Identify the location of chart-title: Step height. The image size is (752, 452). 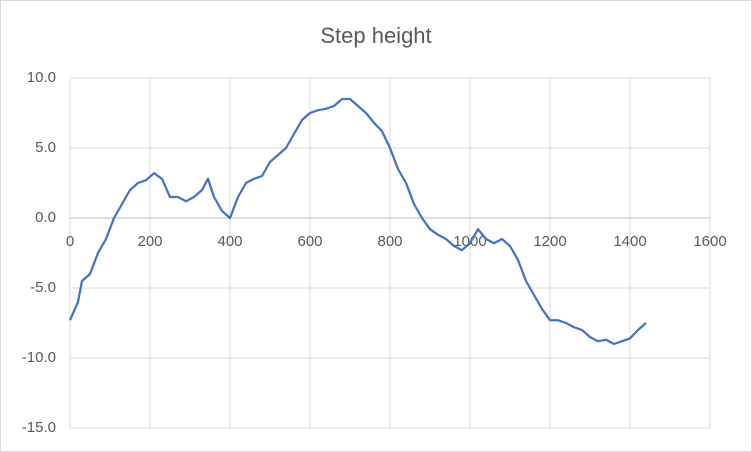
(375, 35).